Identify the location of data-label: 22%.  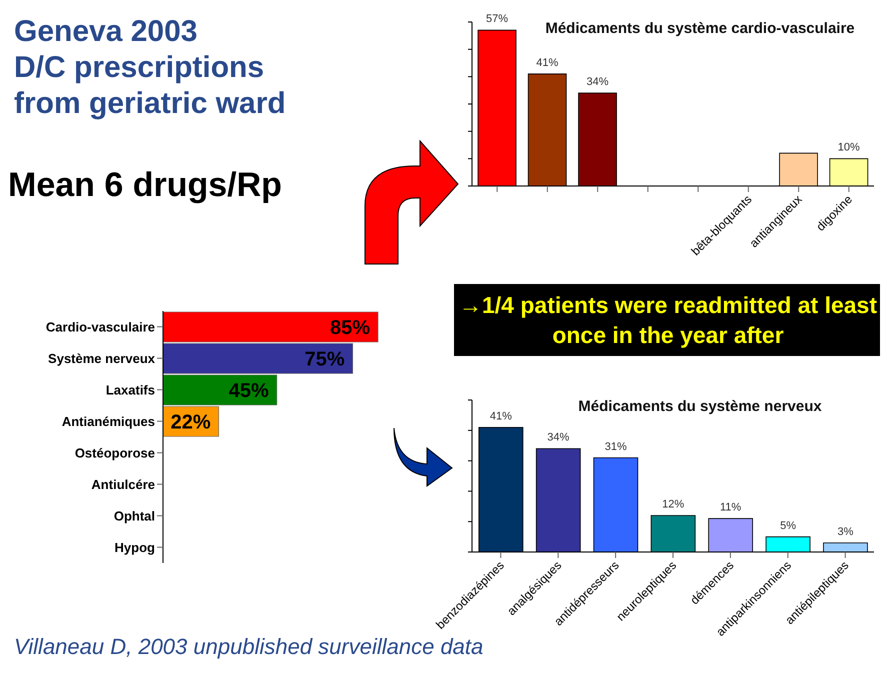
(190, 423).